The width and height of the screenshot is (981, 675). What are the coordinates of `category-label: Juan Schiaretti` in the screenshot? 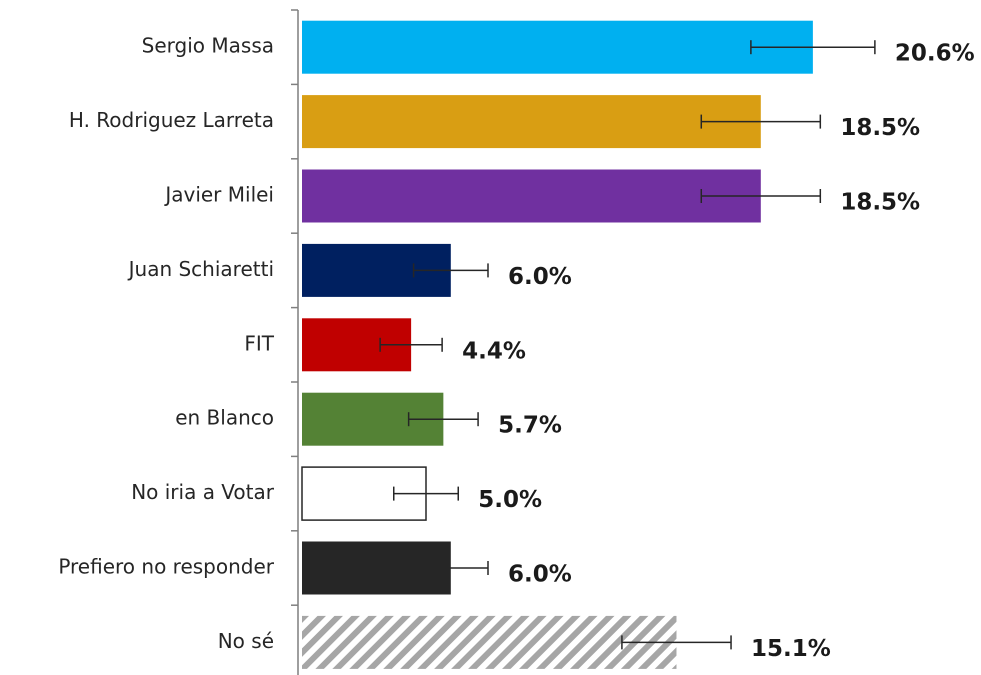 It's located at (200, 269).